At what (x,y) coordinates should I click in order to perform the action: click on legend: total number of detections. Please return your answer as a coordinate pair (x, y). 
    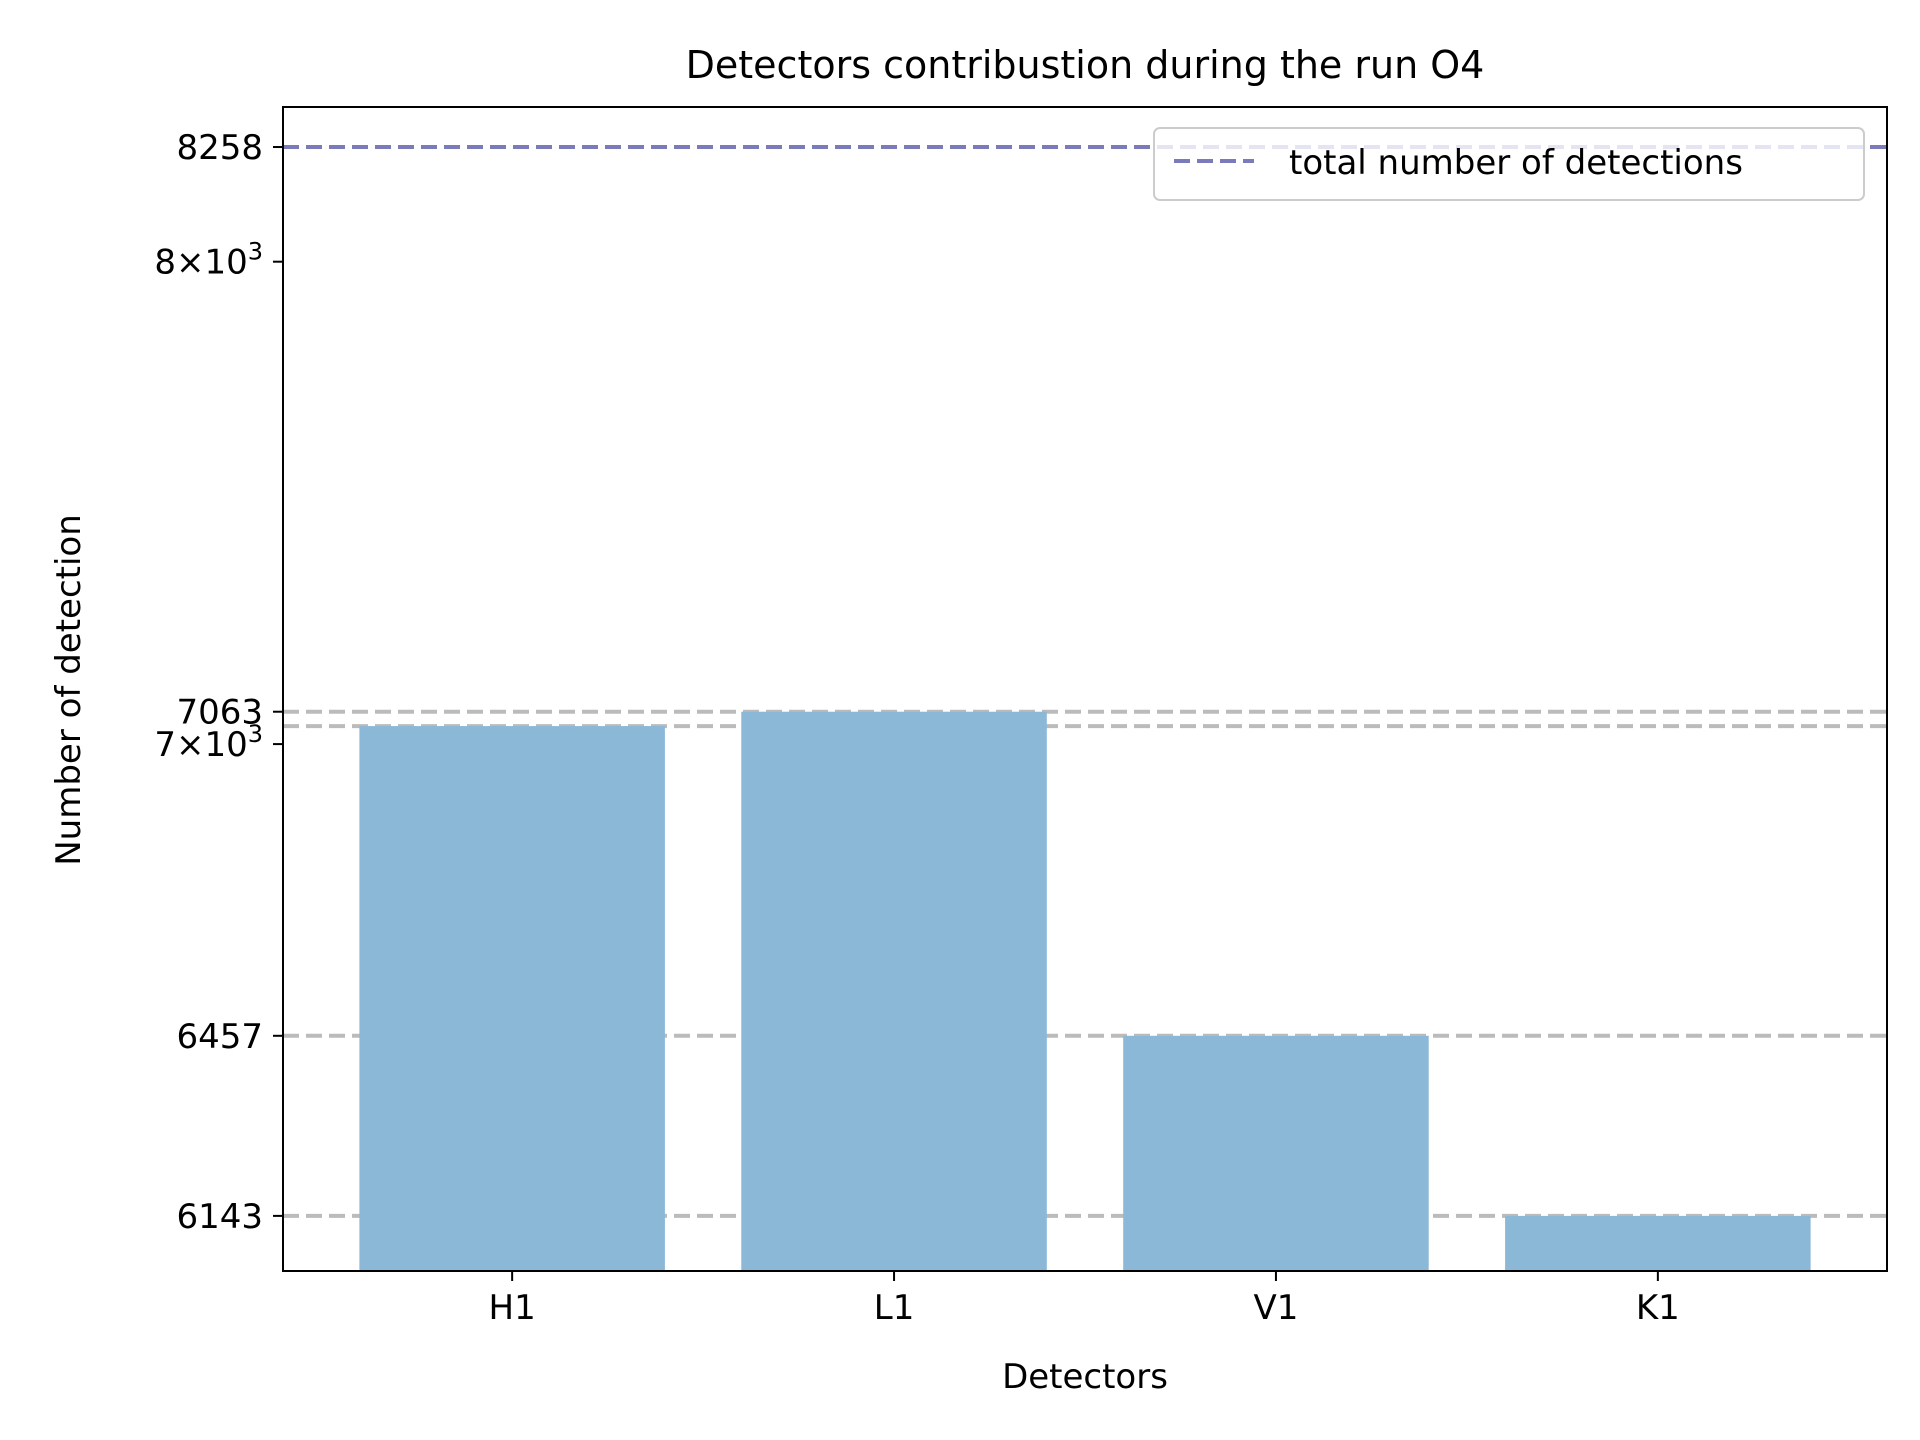
    Looking at the image, I should click on (1509, 164).